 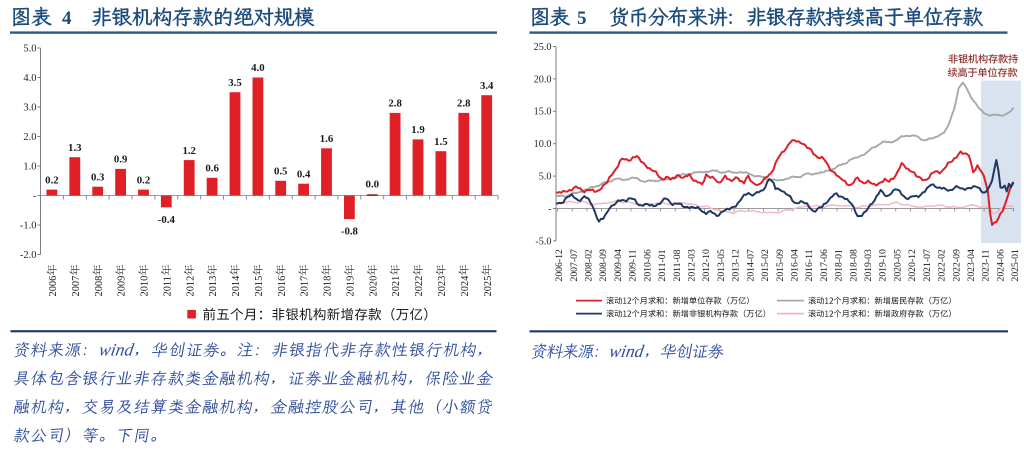 What do you see at coordinates (145, 286) in the screenshot?
I see `svg-text: 2010` at bounding box center [145, 286].